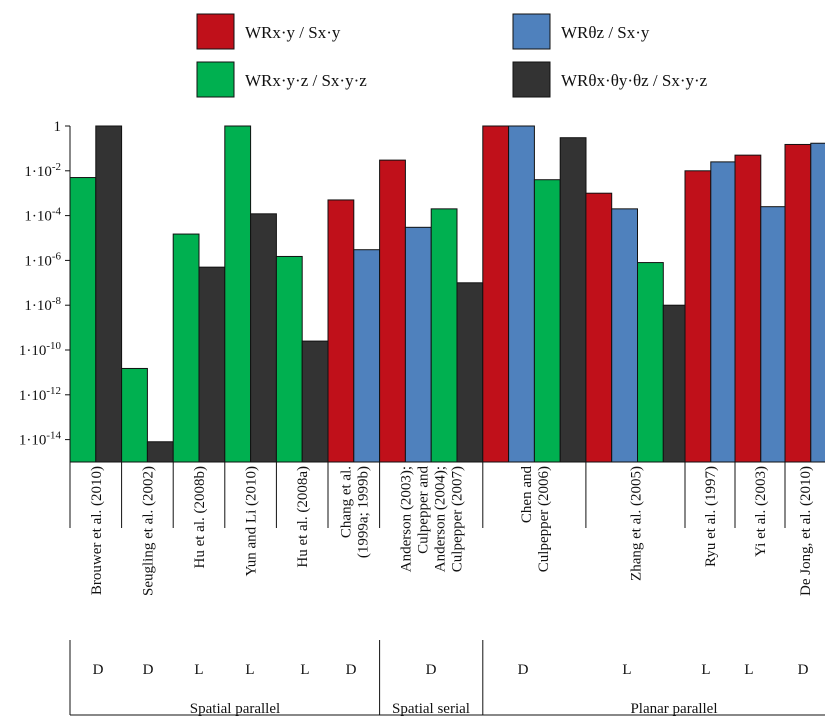 This screenshot has height=720, width=825. What do you see at coordinates (97, 530) in the screenshot?
I see `study-label: Brouwer et al. (2010)` at bounding box center [97, 530].